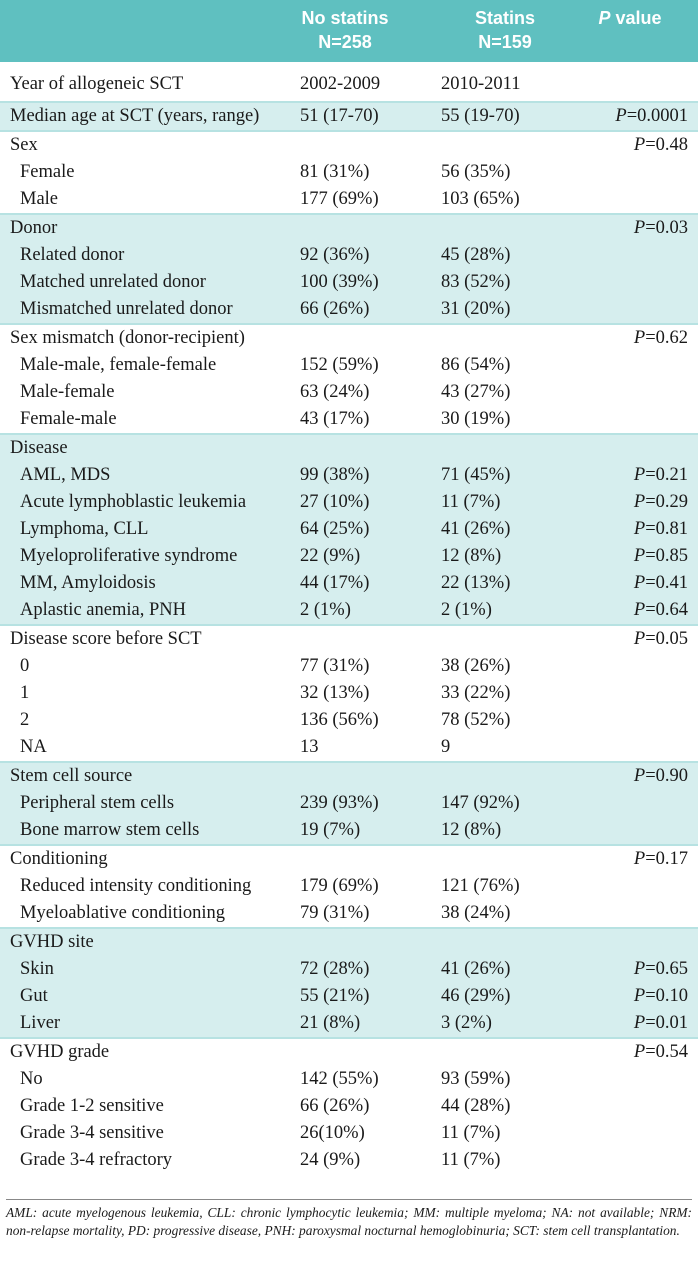 The image size is (698, 1280). I want to click on row-group: Year of allogeneic SCT 2002-2009 2010-2011, so click(349, 81).